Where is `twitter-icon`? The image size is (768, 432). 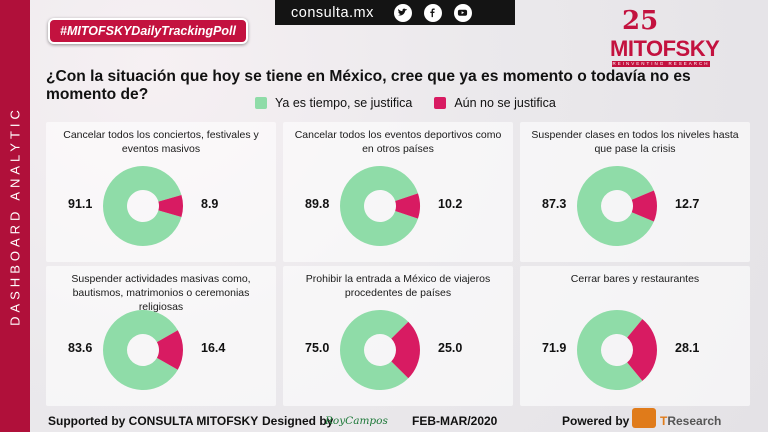 twitter-icon is located at coordinates (402, 12).